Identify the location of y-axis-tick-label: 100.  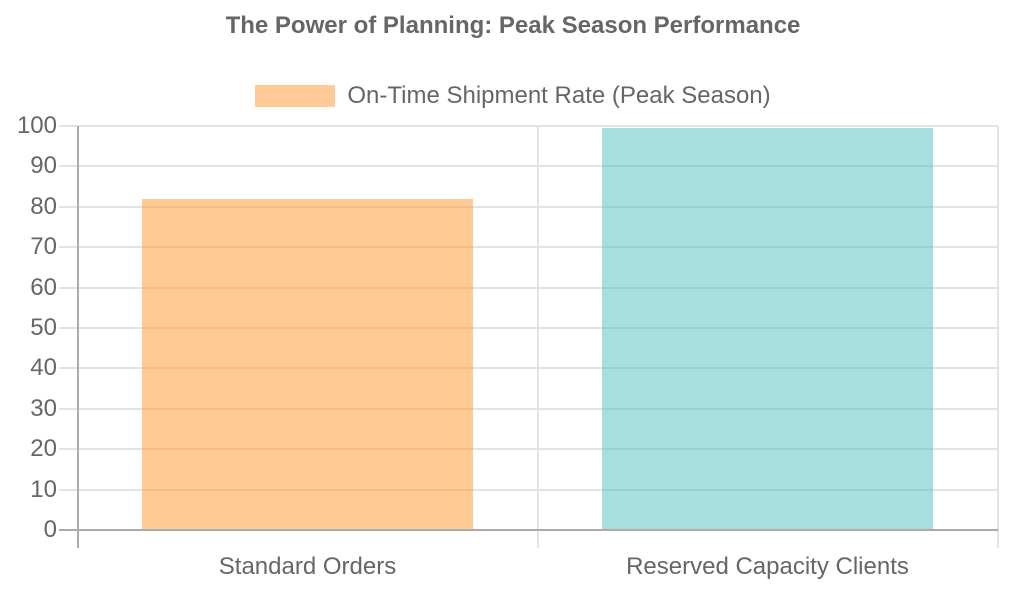
(36, 125).